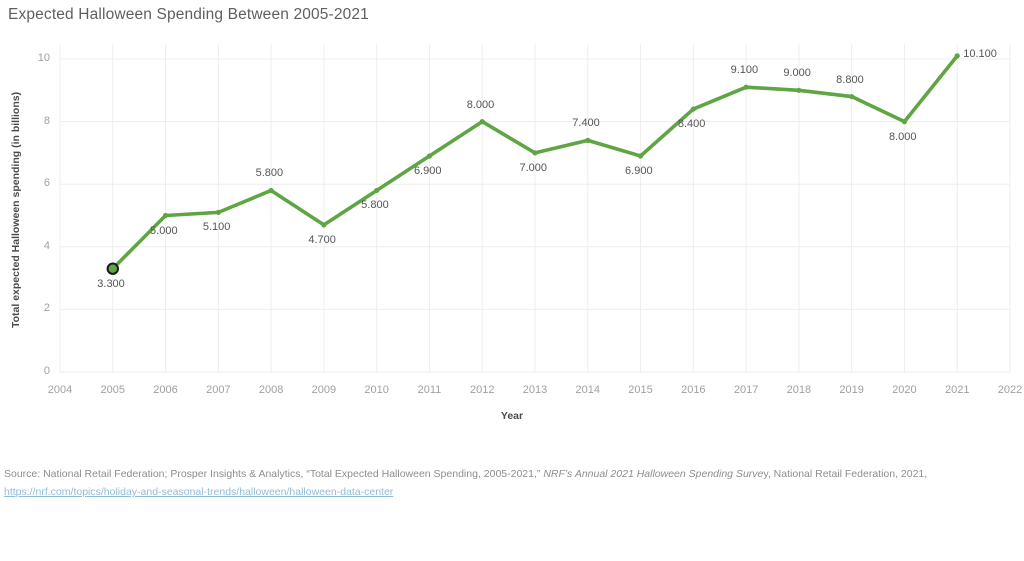  What do you see at coordinates (112, 268) in the screenshot?
I see `data-point-marker-selected` at bounding box center [112, 268].